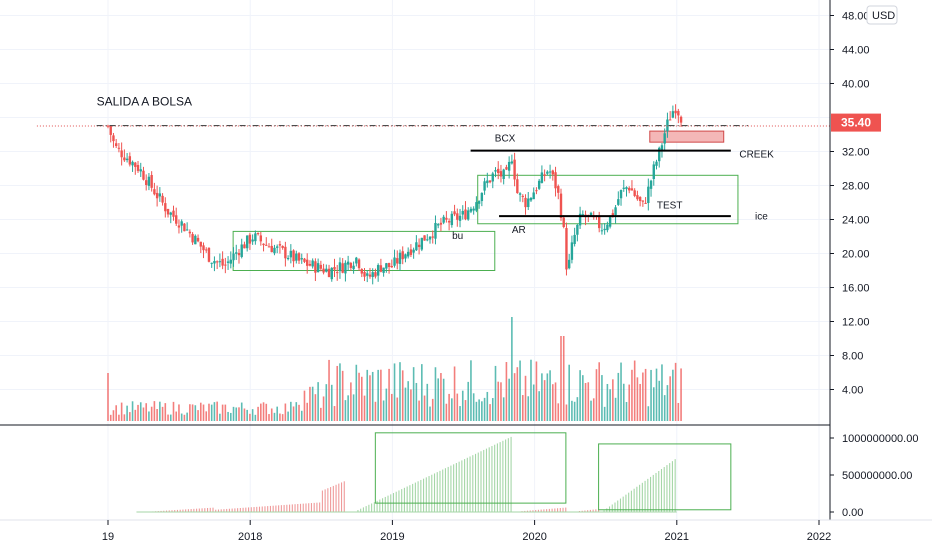 This screenshot has height=550, width=932. Describe the element at coordinates (856, 123) in the screenshot. I see `last-price-label: 35.40` at that location.